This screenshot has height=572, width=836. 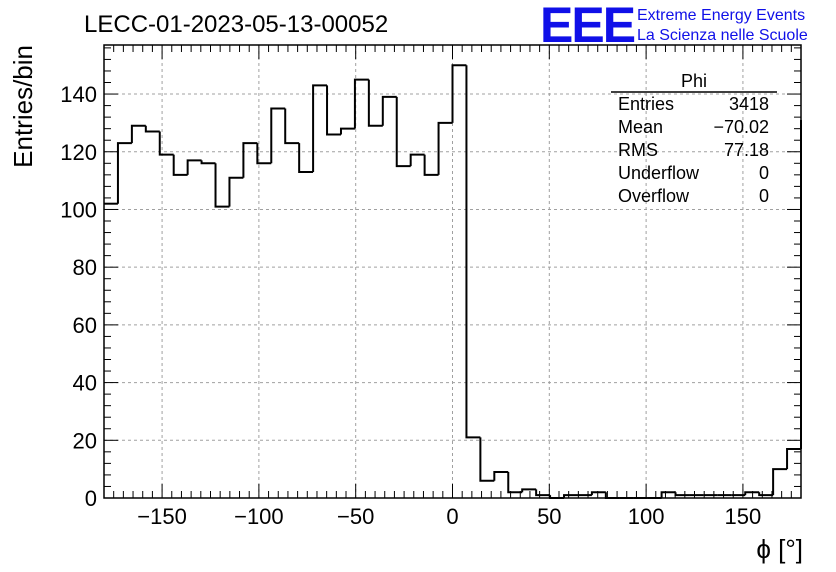 What do you see at coordinates (78, 209) in the screenshot?
I see `y-tick-label: 100` at bounding box center [78, 209].